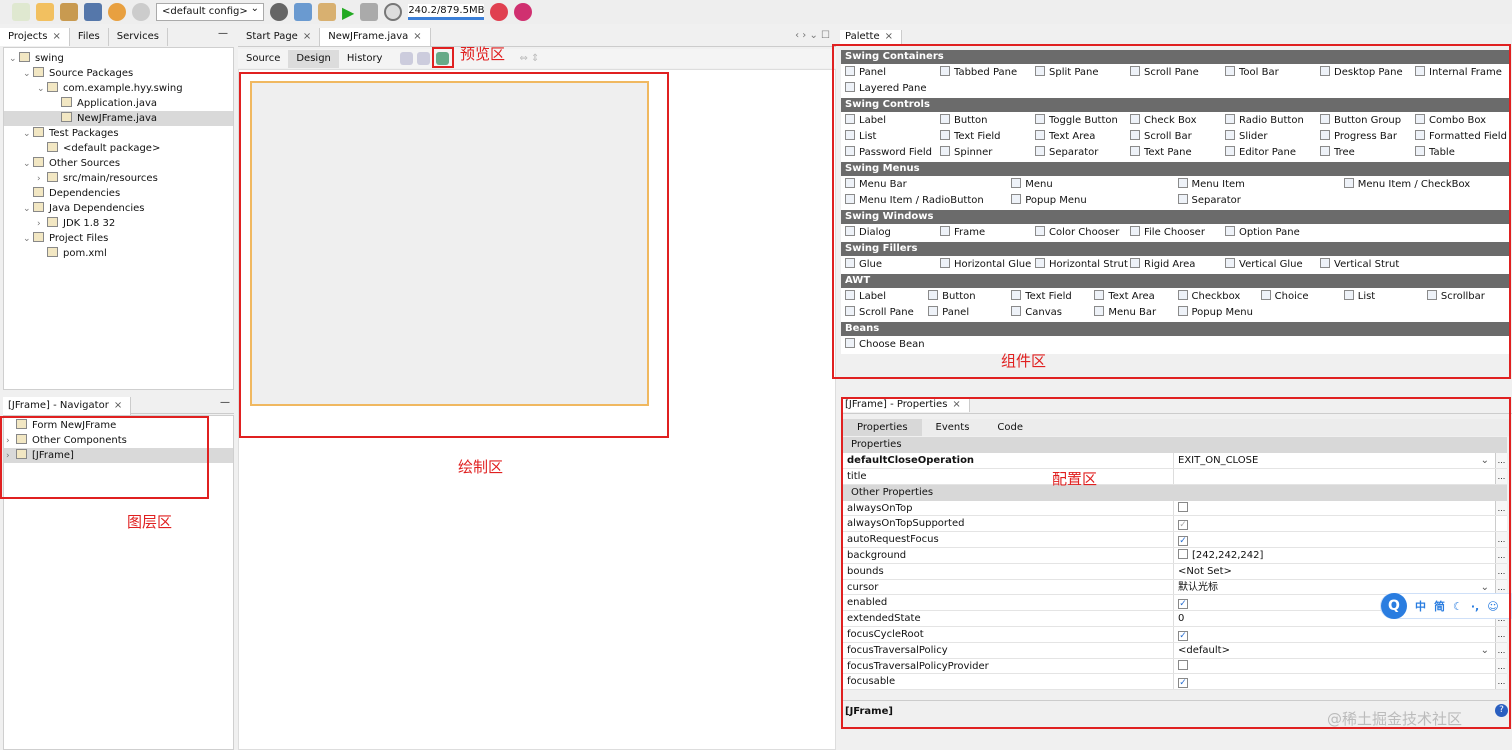 This screenshot has width=1512, height=750. What do you see at coordinates (21, 12) in the screenshot?
I see `new-file-icon` at bounding box center [21, 12].